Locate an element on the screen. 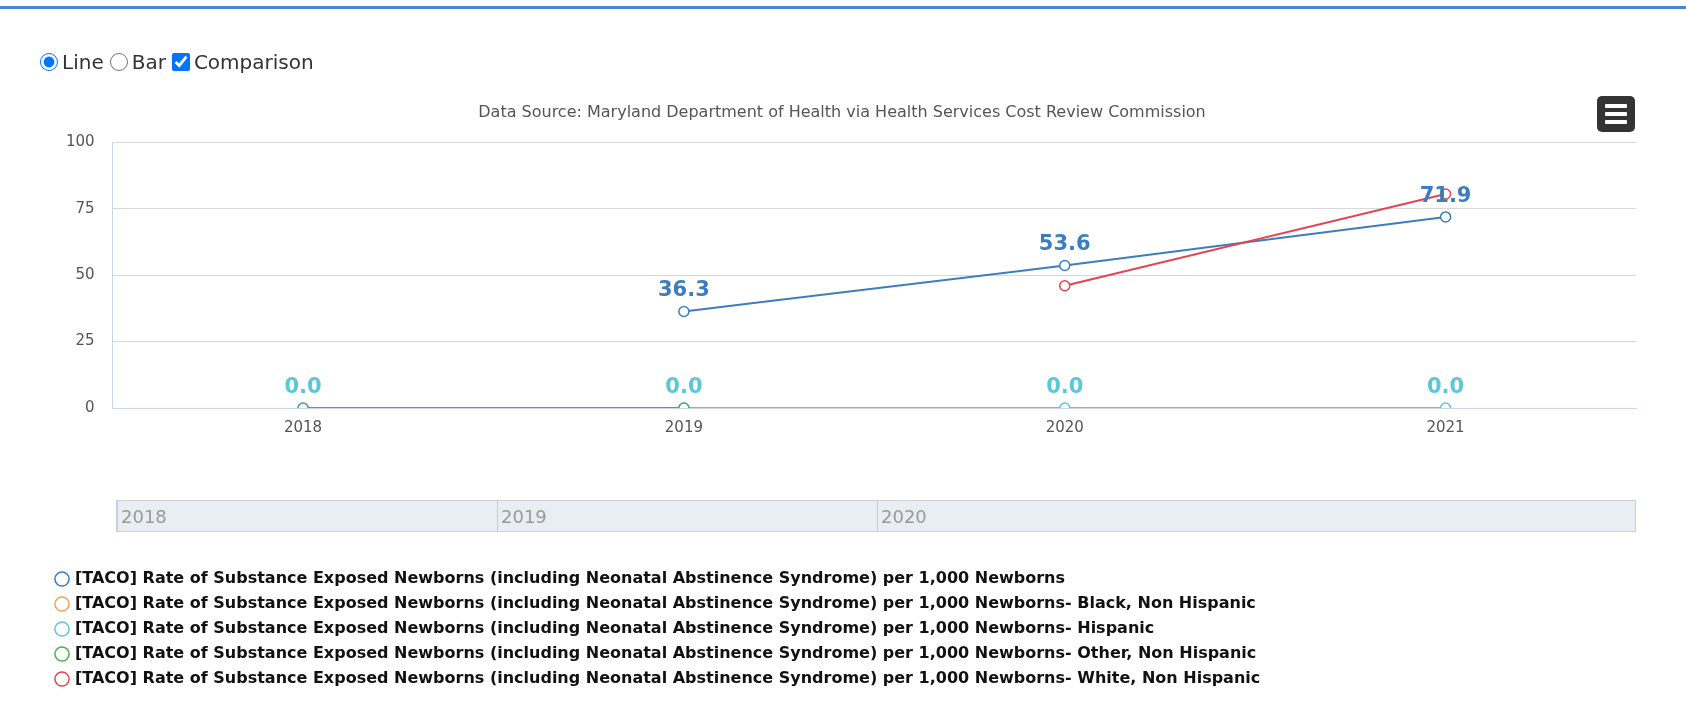 This screenshot has width=1686, height=715. x-tick-label: 2021 is located at coordinates (1445, 426).